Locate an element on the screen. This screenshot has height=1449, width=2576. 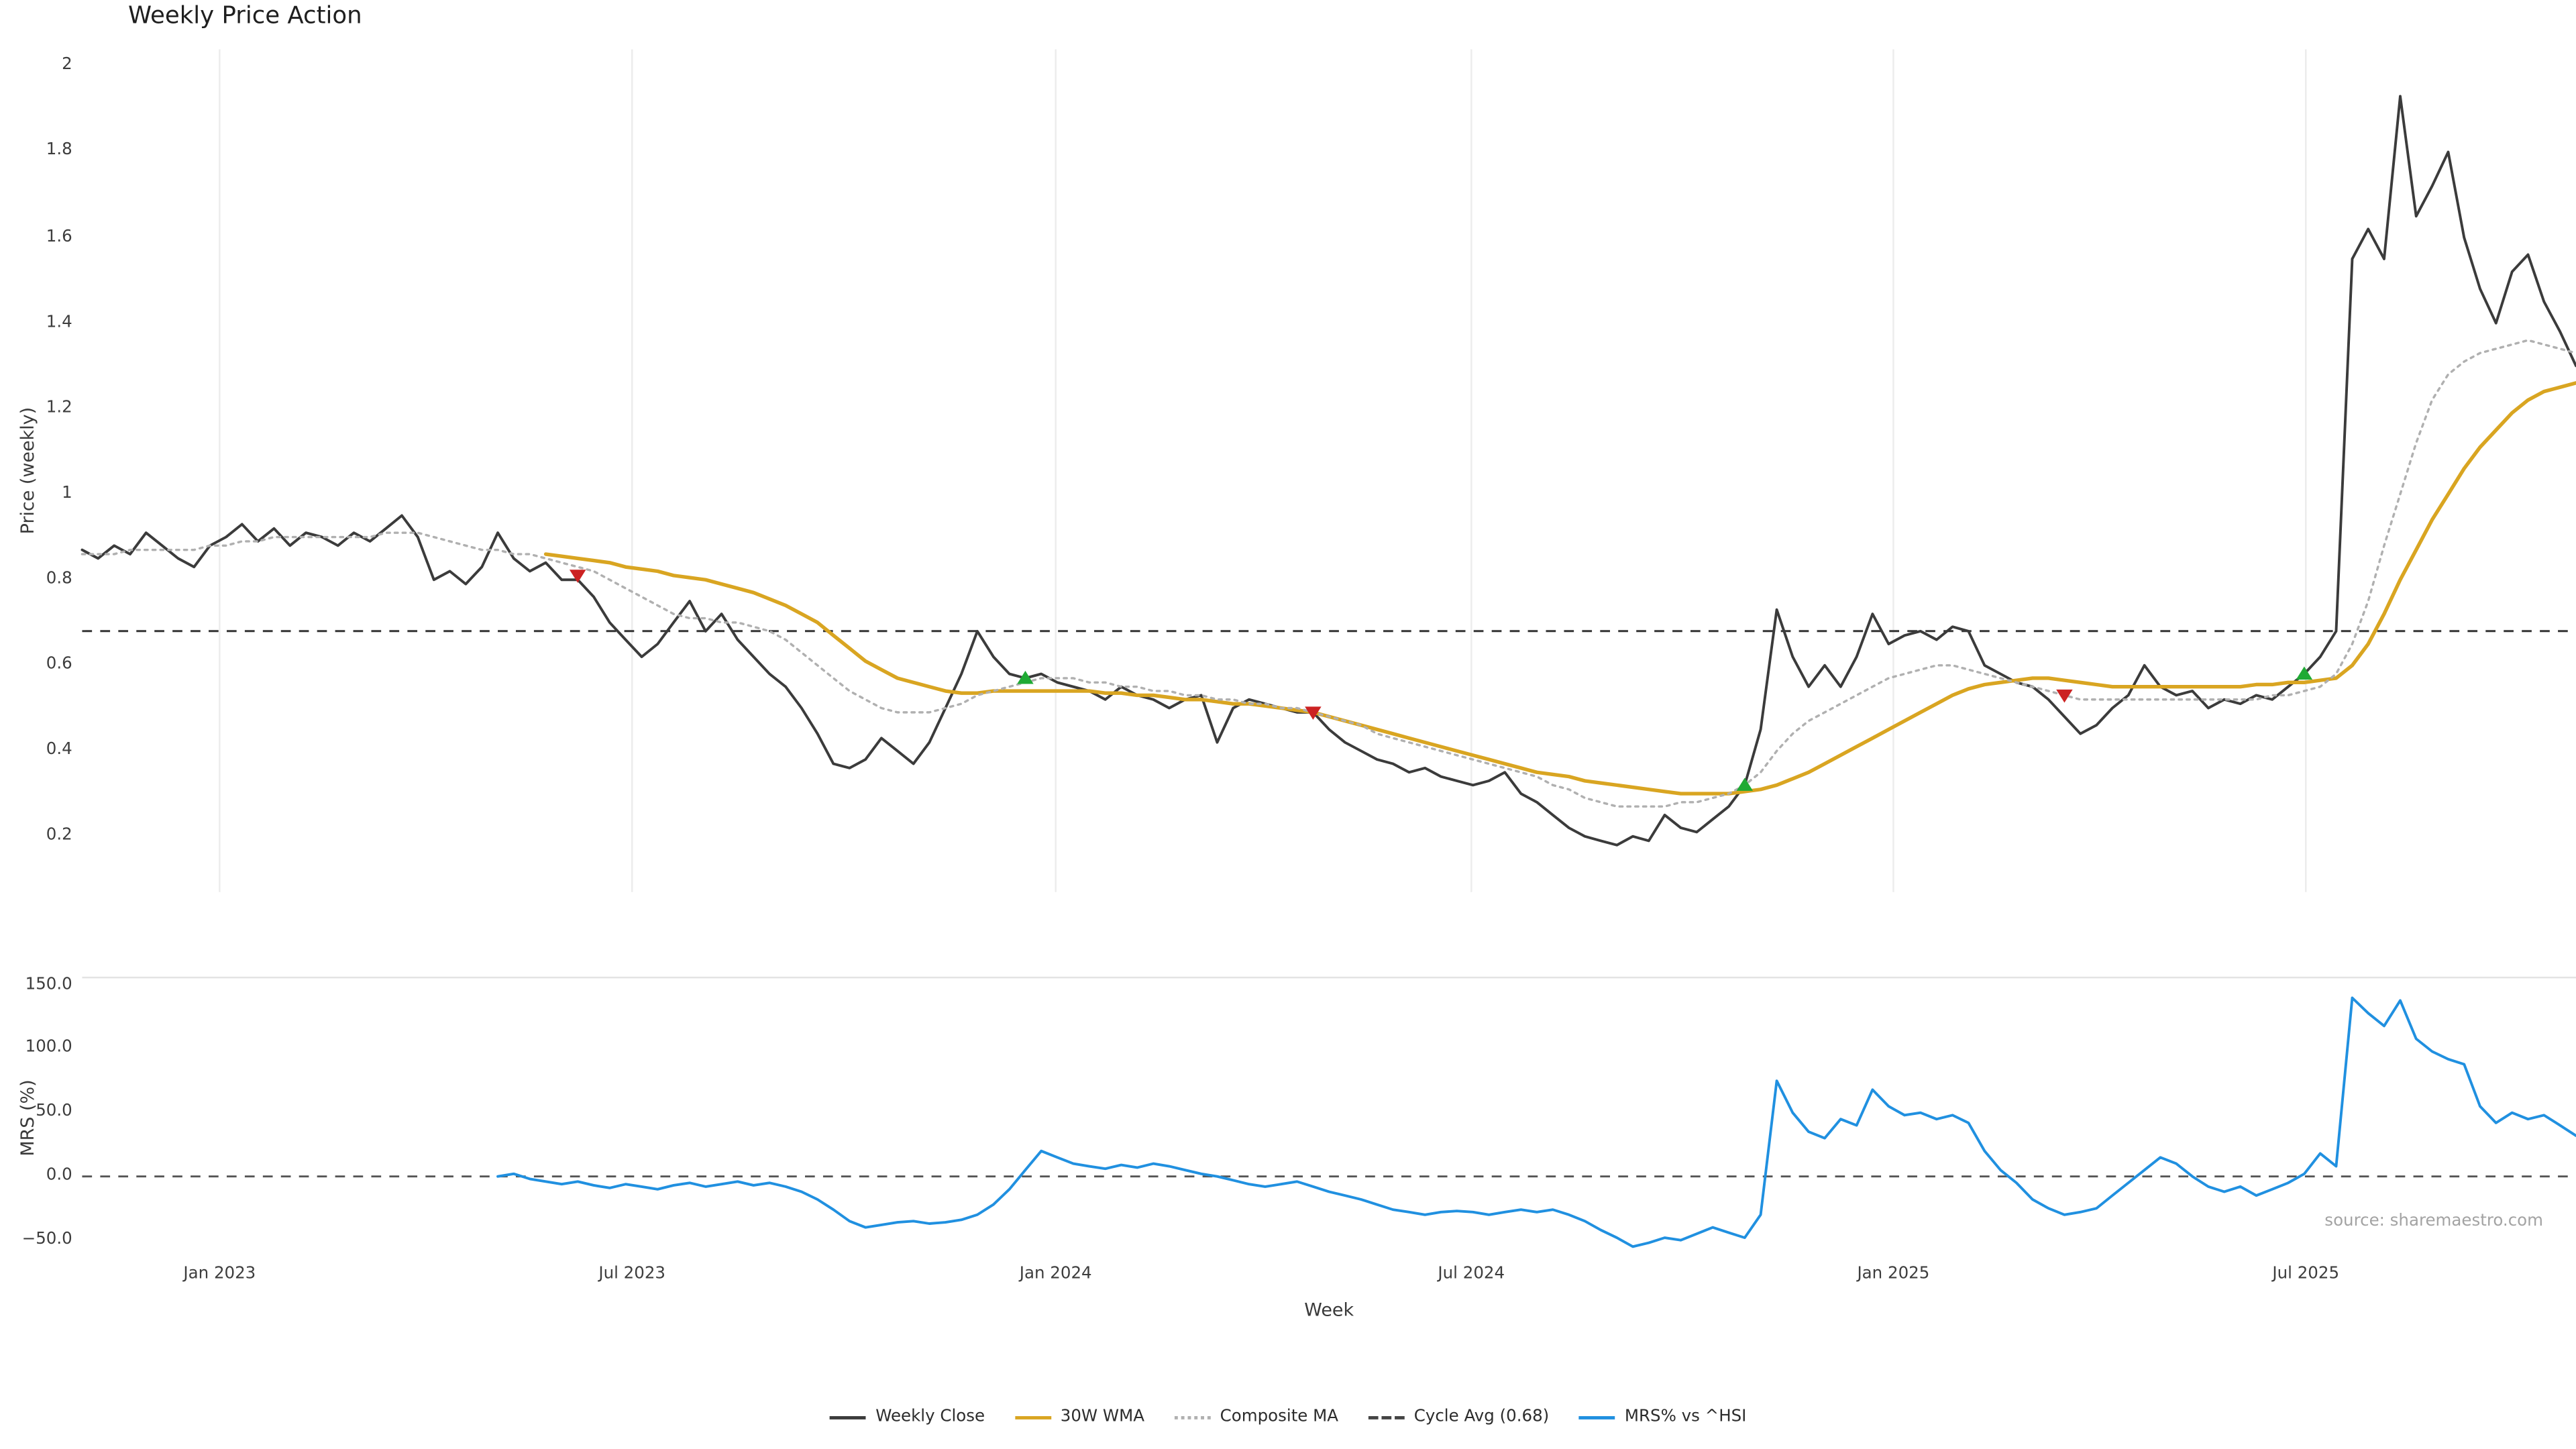
price-tick-label: 1.8 is located at coordinates (59, 151).